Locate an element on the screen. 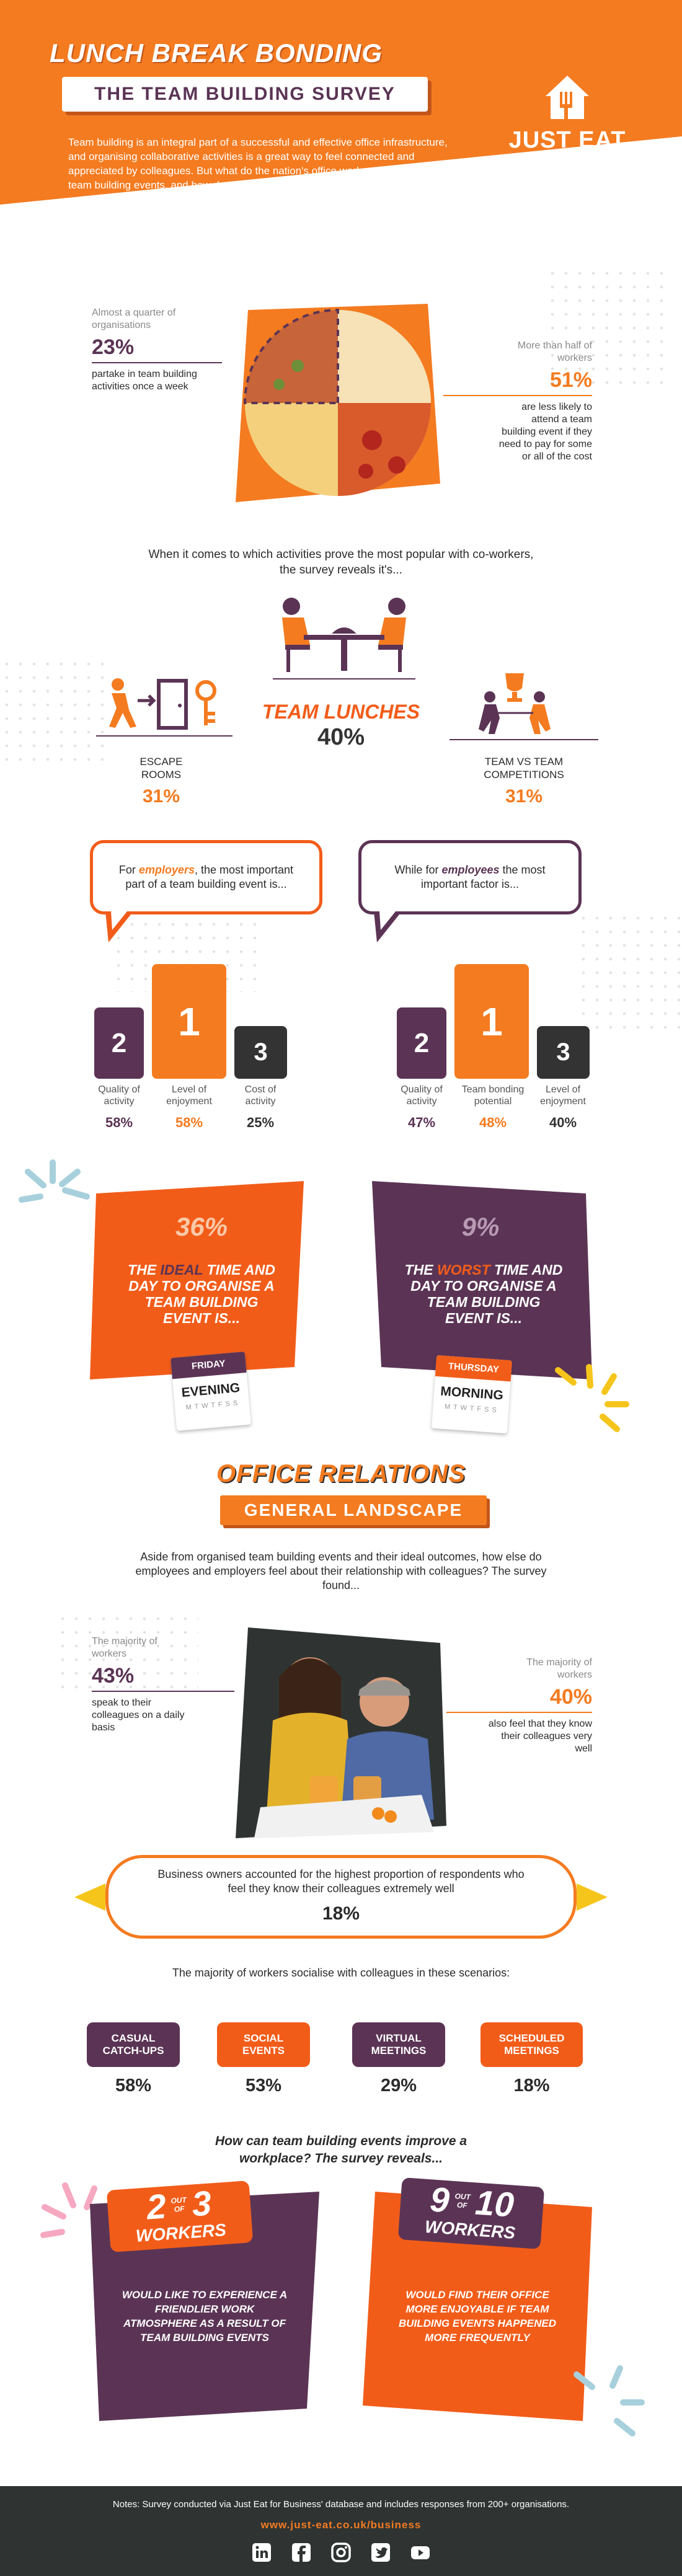  bubble-tail is located at coordinates (119, 927).